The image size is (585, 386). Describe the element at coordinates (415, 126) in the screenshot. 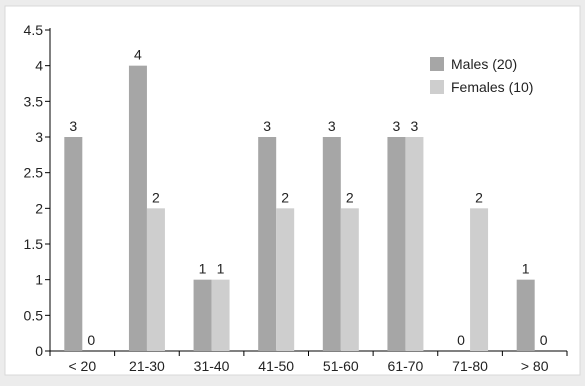

I see `data-label-series-1: 3` at that location.